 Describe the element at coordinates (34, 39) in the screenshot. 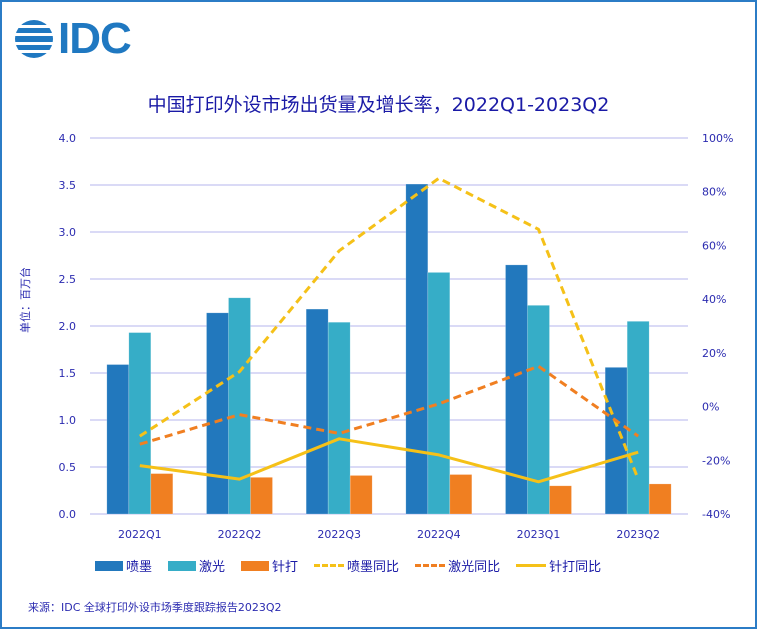

I see `idc-globe-icon` at that location.